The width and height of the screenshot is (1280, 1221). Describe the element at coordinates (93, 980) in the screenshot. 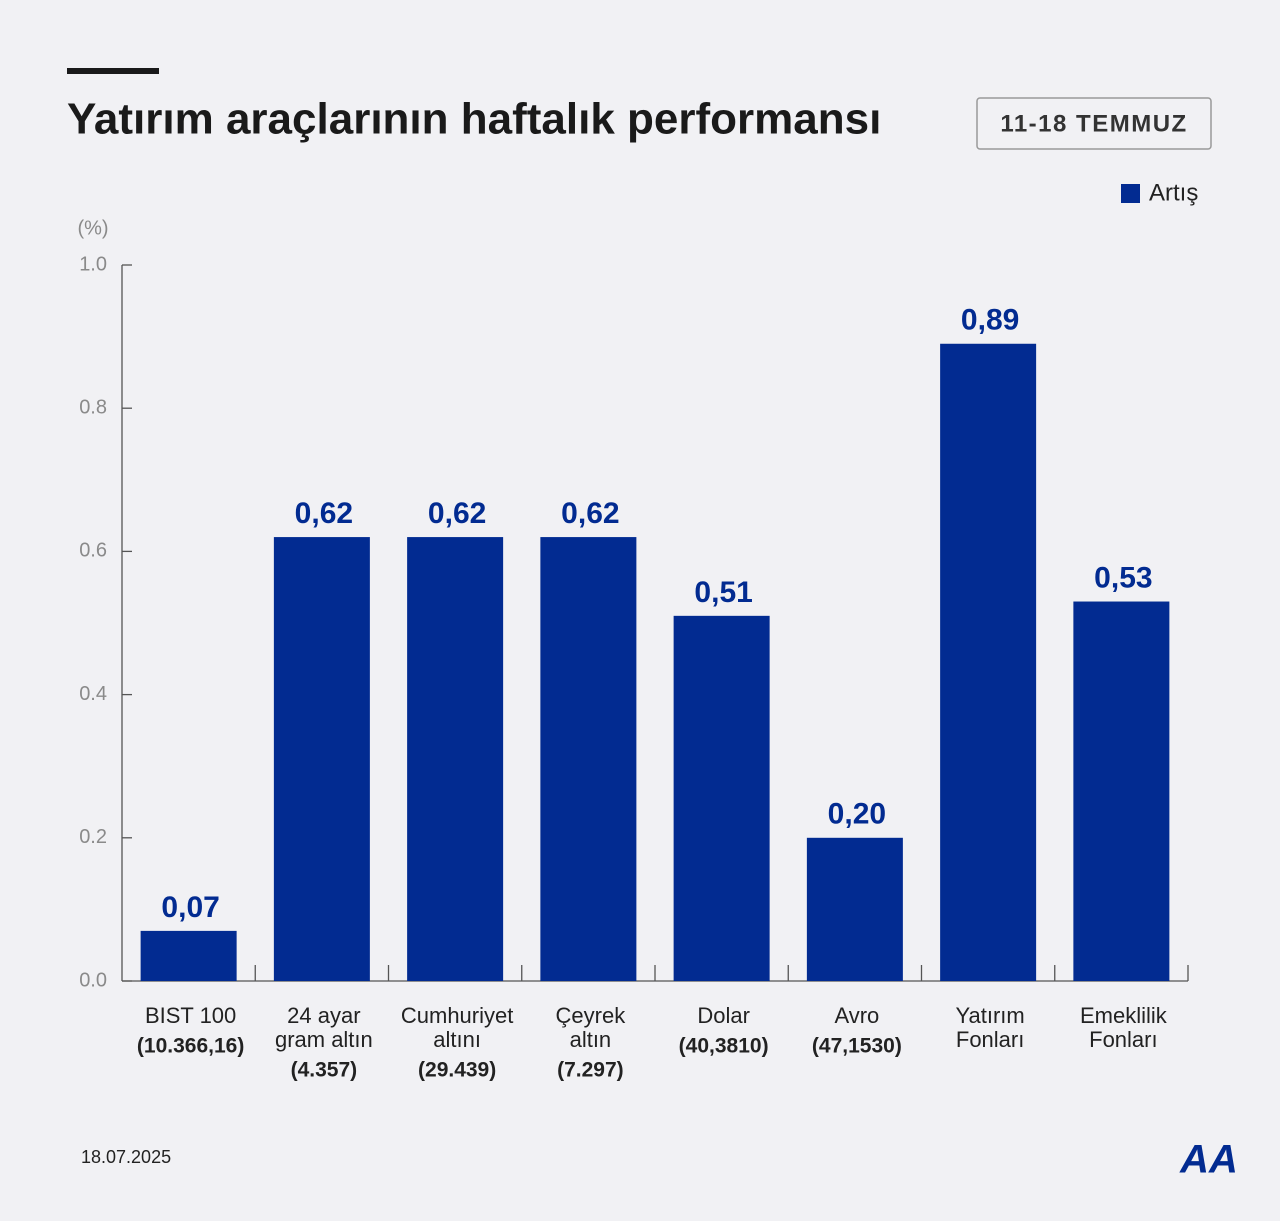

I see `y-tick-label: 0.0` at that location.